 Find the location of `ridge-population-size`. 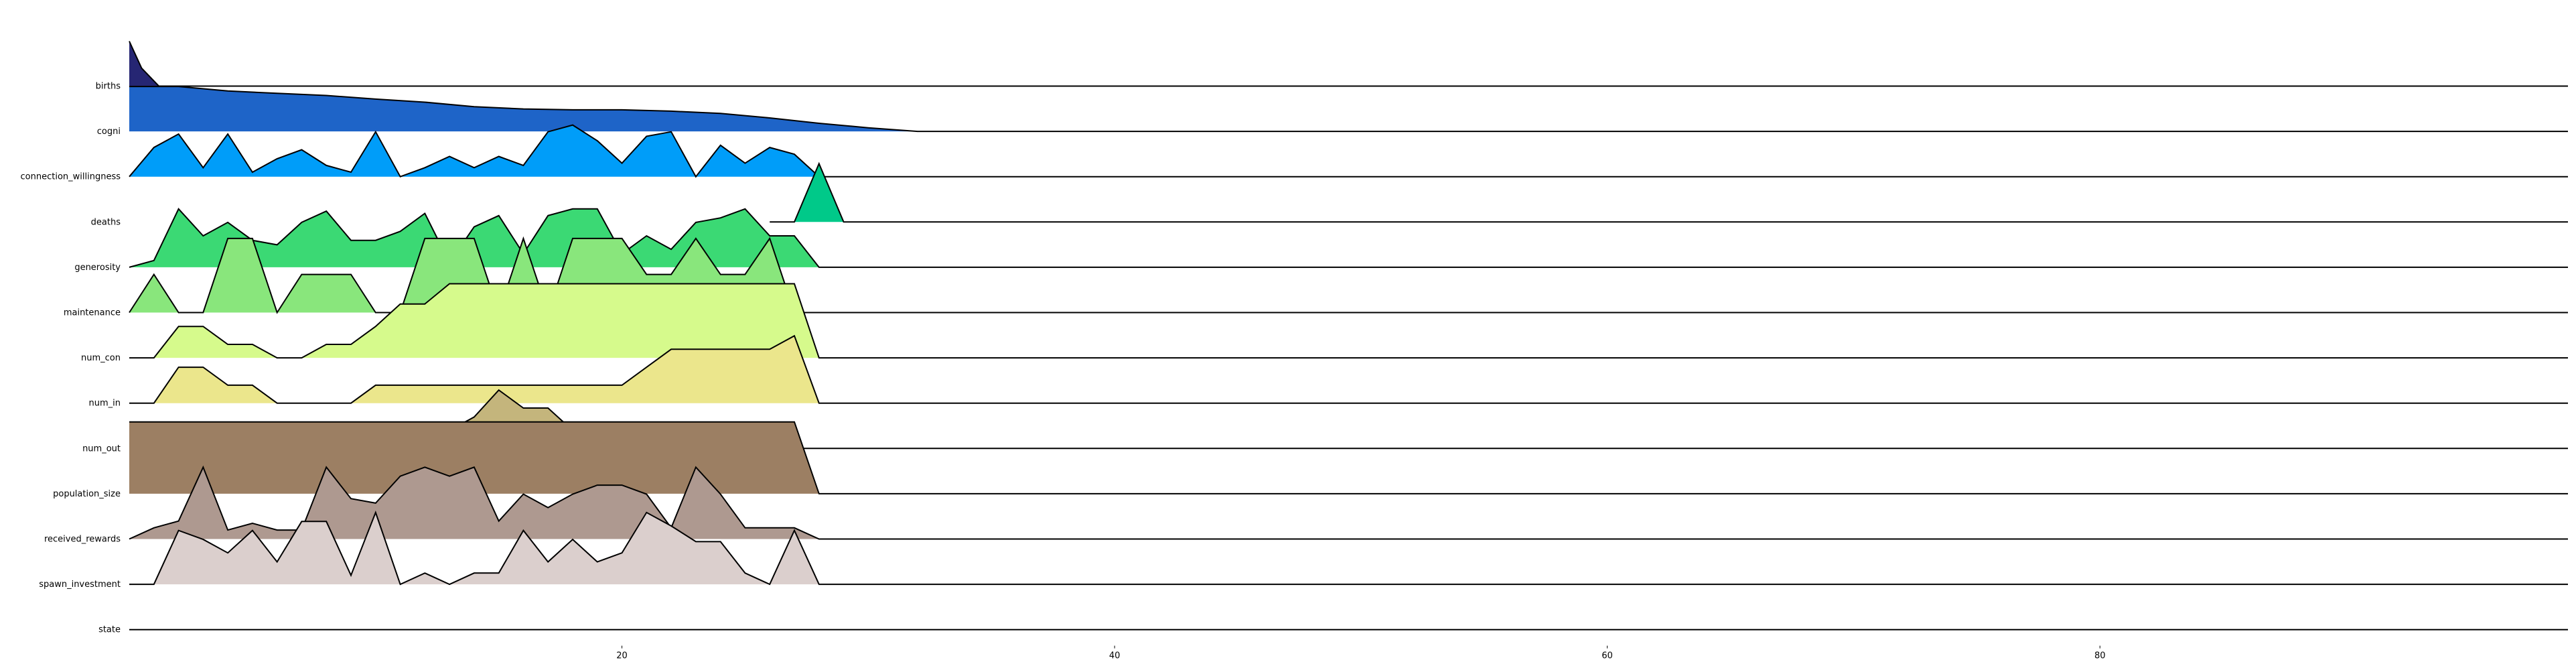

ridge-population-size is located at coordinates (1348, 457).